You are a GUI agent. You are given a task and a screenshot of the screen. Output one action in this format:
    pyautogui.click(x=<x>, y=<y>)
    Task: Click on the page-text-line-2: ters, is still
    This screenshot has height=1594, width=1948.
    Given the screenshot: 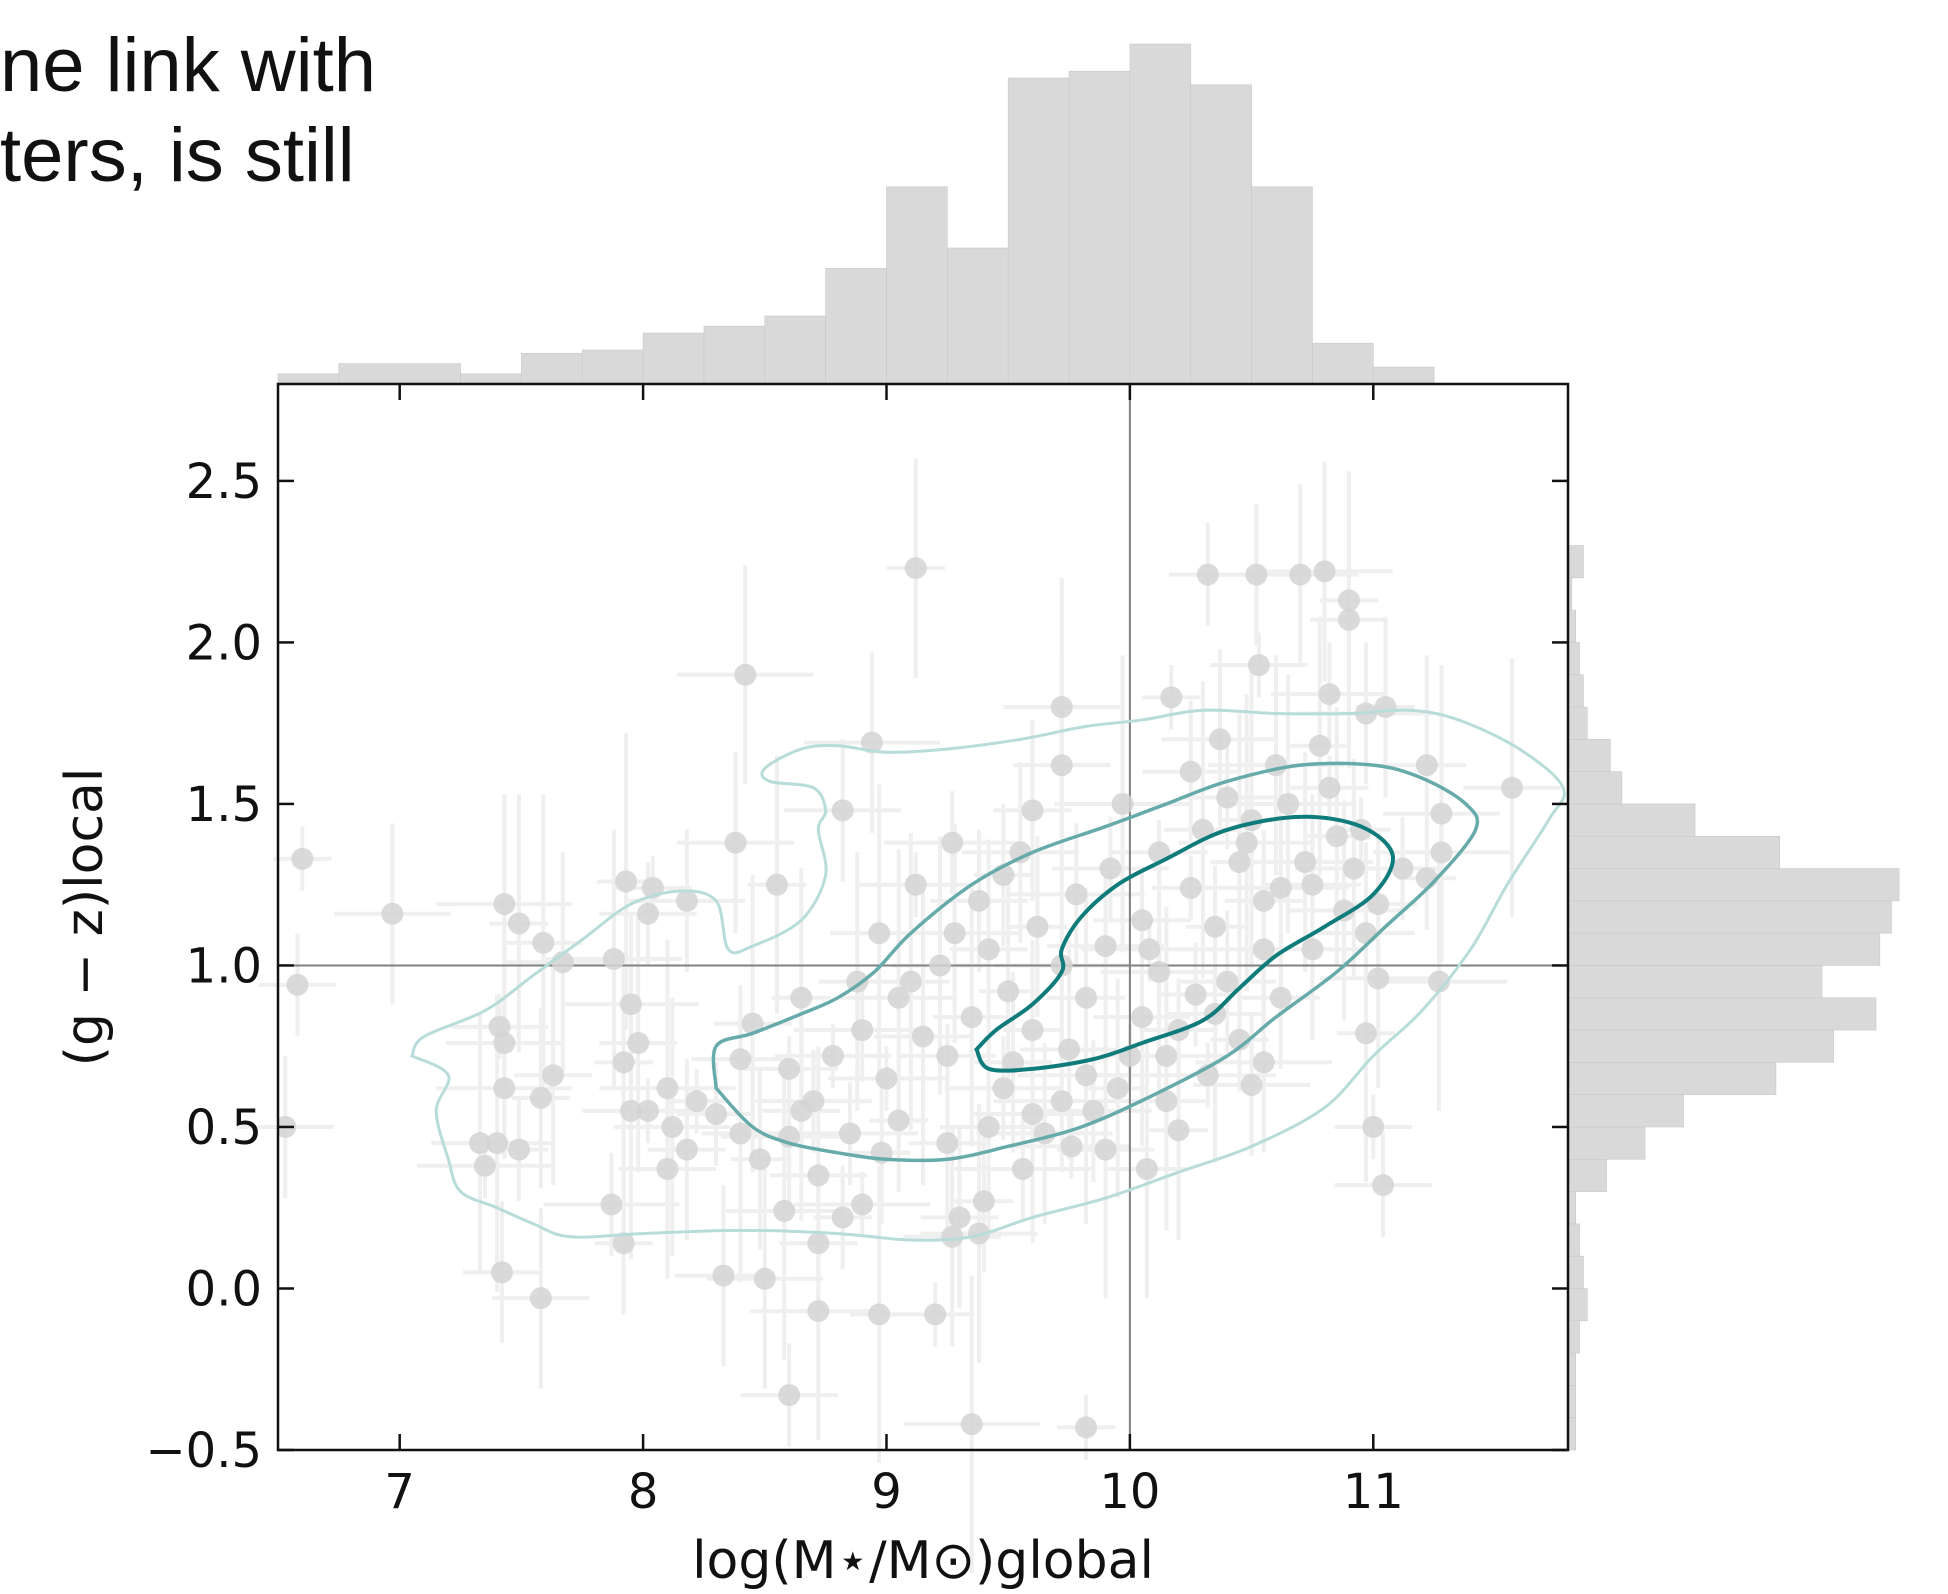 What is the action you would take?
    pyautogui.click(x=177, y=155)
    